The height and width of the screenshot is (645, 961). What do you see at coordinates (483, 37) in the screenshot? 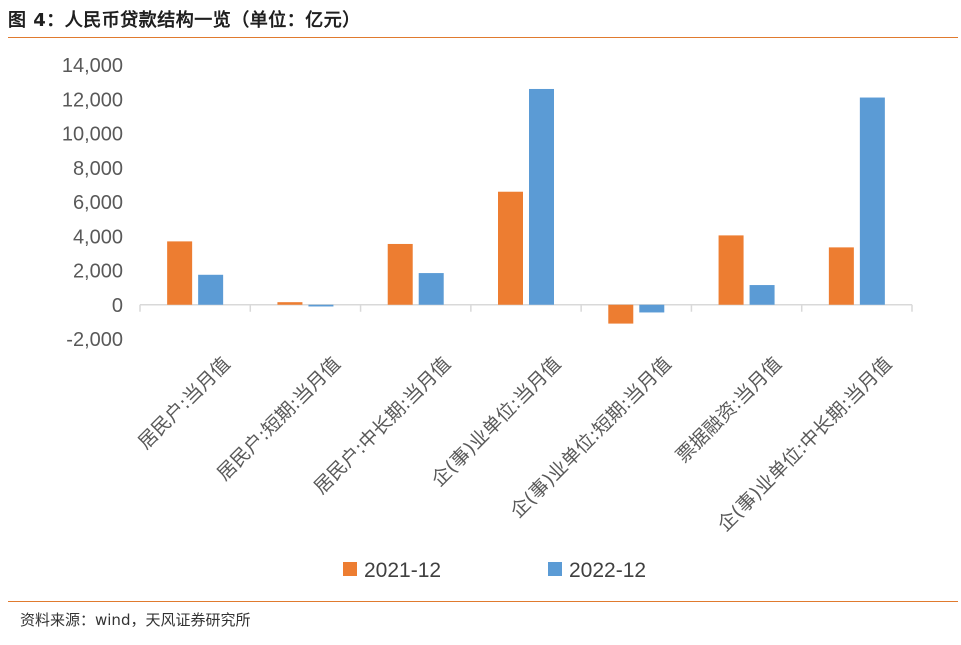
I see `title-rule` at bounding box center [483, 37].